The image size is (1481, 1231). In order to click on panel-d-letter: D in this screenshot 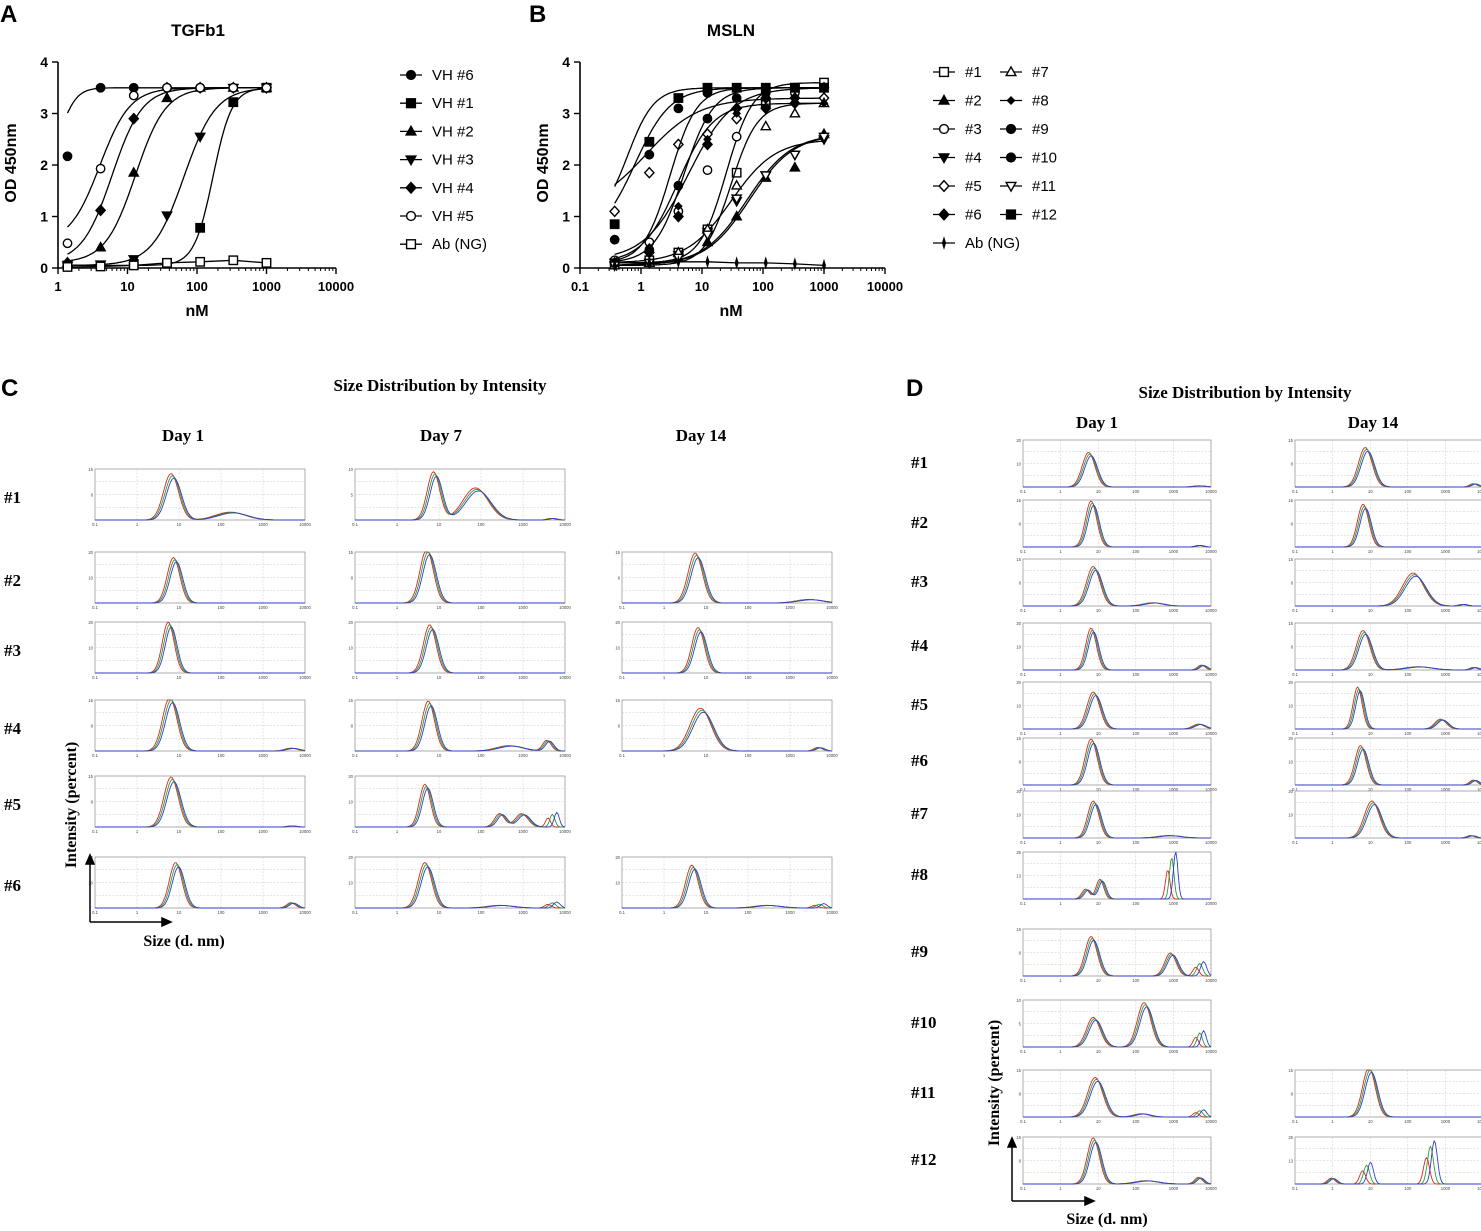, I will do `click(914, 388)`.